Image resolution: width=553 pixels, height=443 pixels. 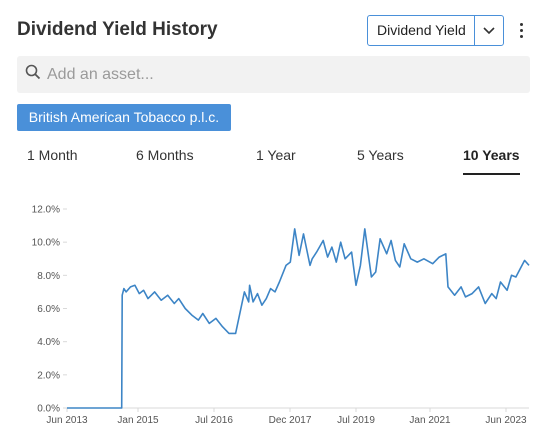 I want to click on chevron-down-icon, so click(x=488, y=30).